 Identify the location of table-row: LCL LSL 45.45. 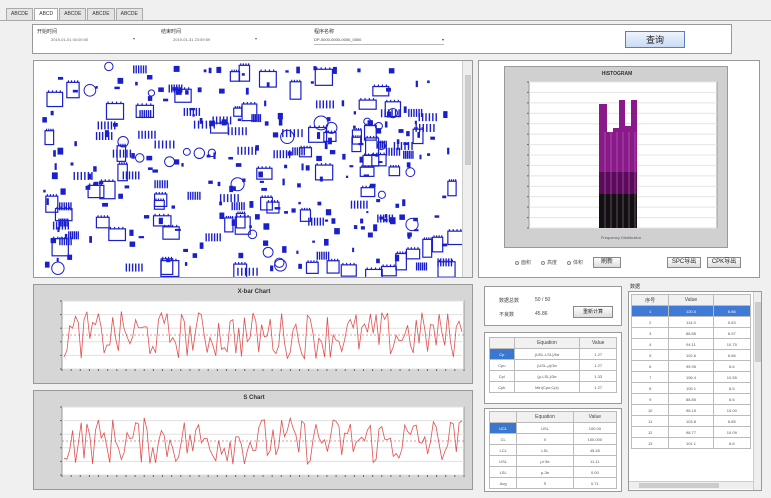
(553, 450).